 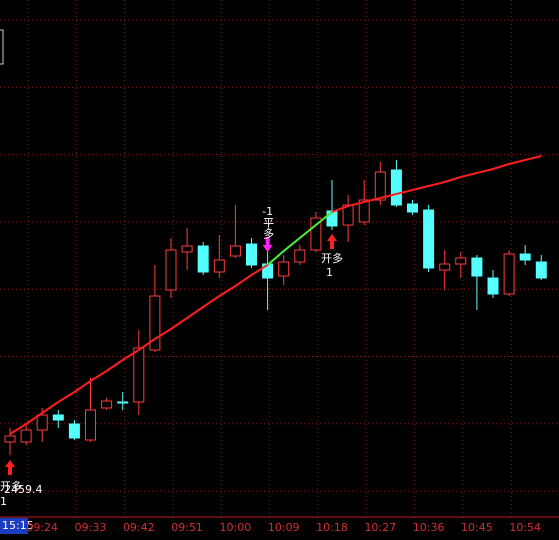 I want to click on x-tick-label: 09:51, so click(x=187, y=527).